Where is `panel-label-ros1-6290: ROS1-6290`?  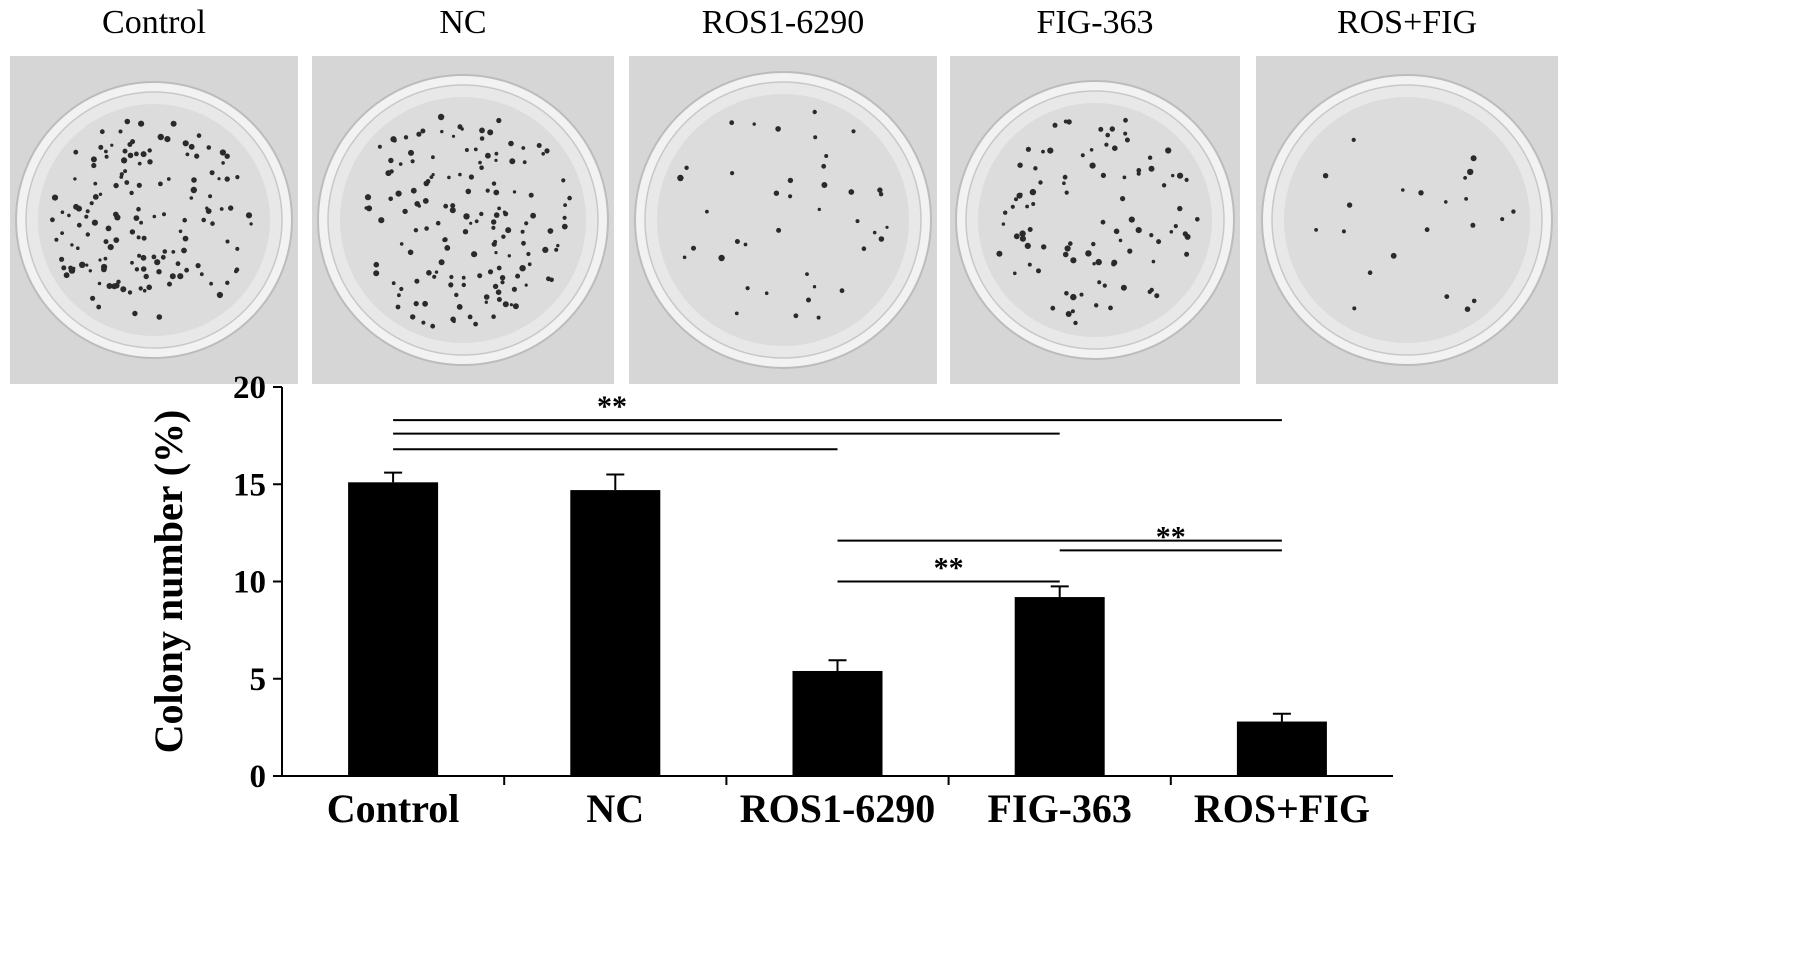
panel-label-ros1-6290: ROS1-6290 is located at coordinates (783, 22).